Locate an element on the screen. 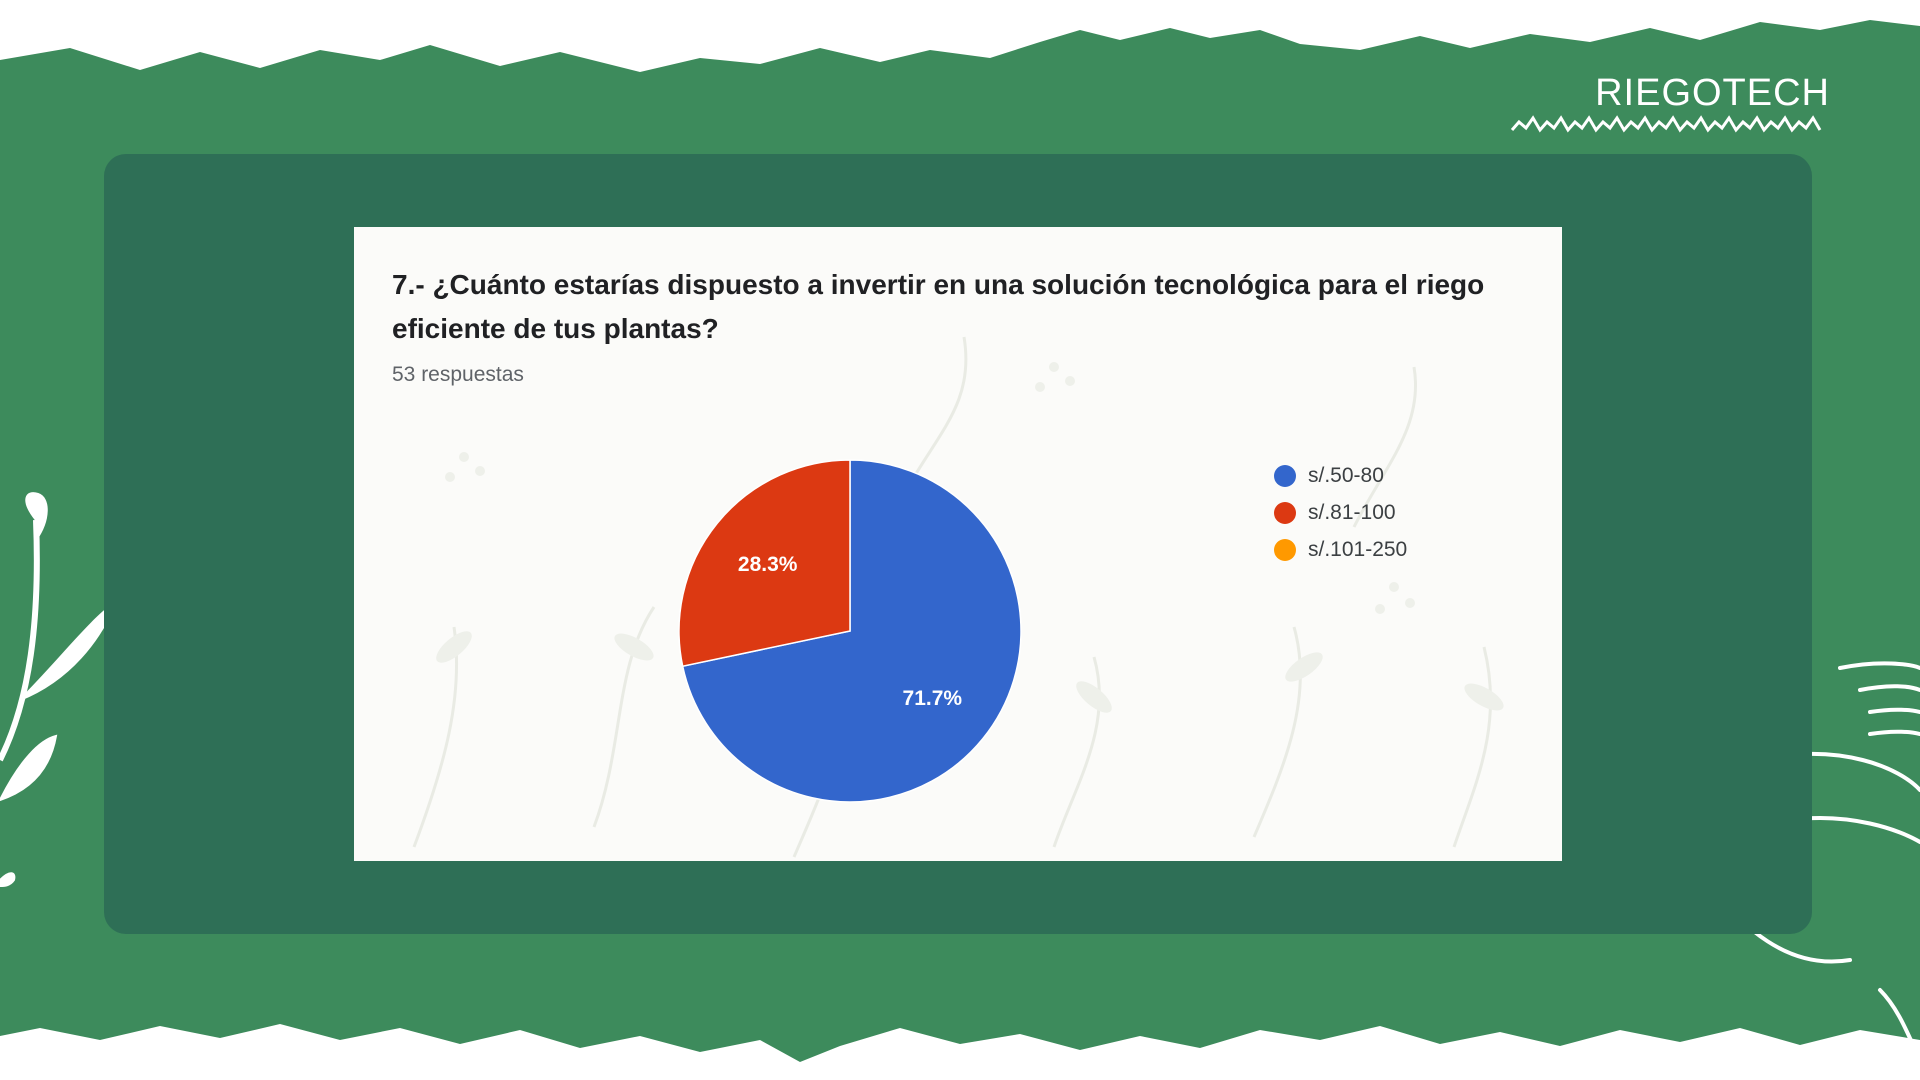 This screenshot has height=1080, width=1920. chart-legend: s/.50-80 s/.81-100 s/.101-250 is located at coordinates (1340, 512).